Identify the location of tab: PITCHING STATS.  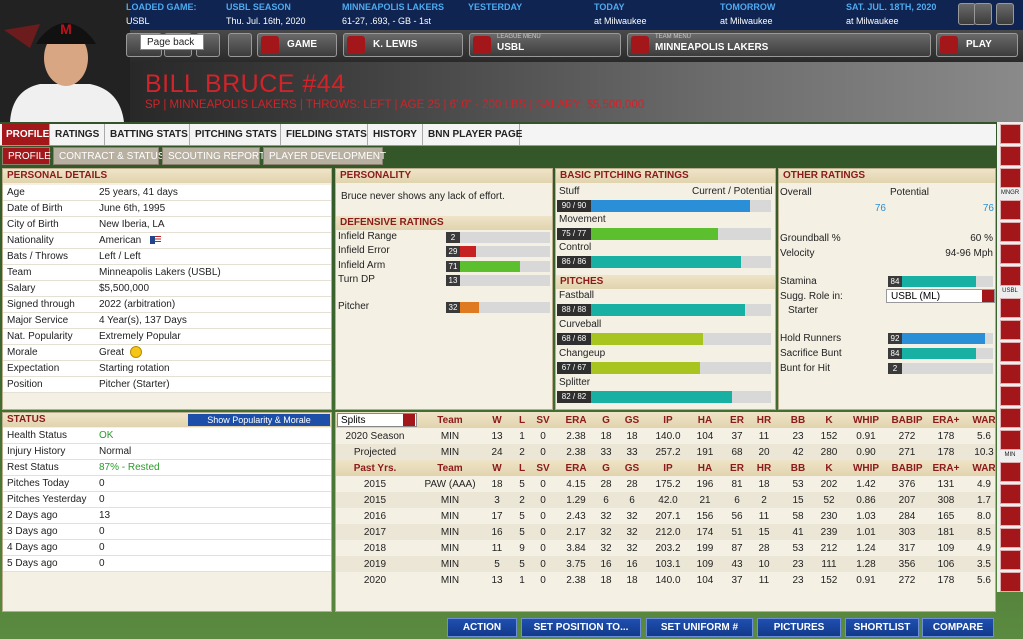
(236, 134).